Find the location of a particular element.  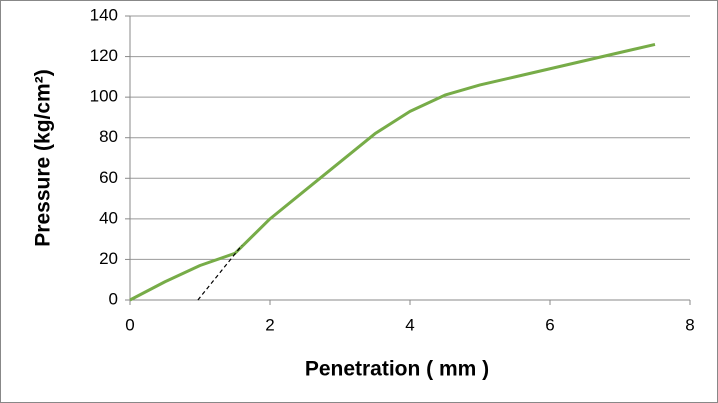

y-tick-label: 140 is located at coordinates (104, 14).